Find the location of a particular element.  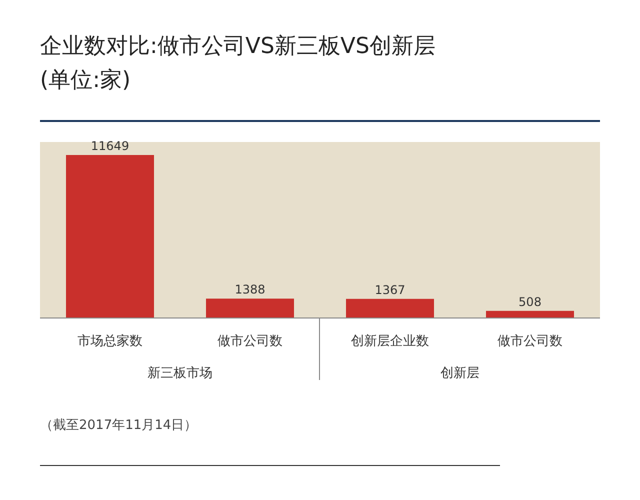

x-tick-label: 市场总家数 is located at coordinates (110, 341).